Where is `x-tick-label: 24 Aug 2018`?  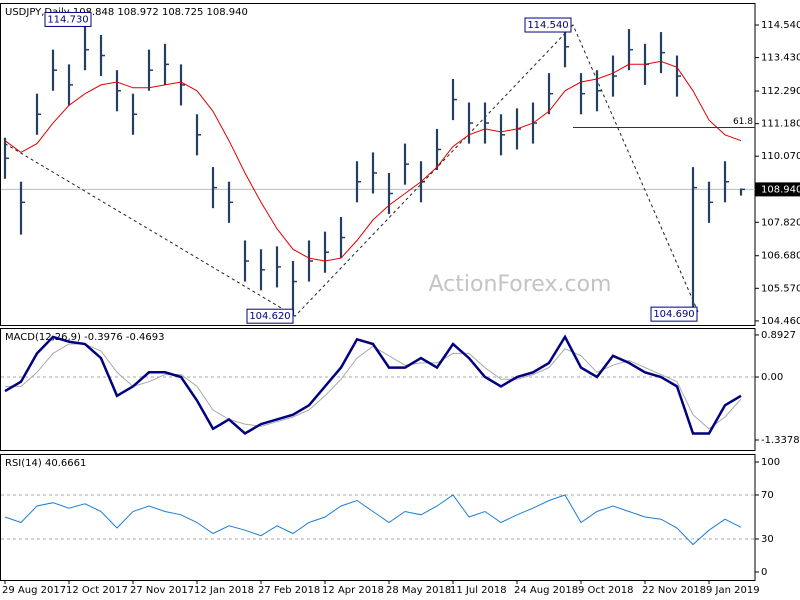
x-tick-label: 24 Aug 2018 is located at coordinates (546, 590).